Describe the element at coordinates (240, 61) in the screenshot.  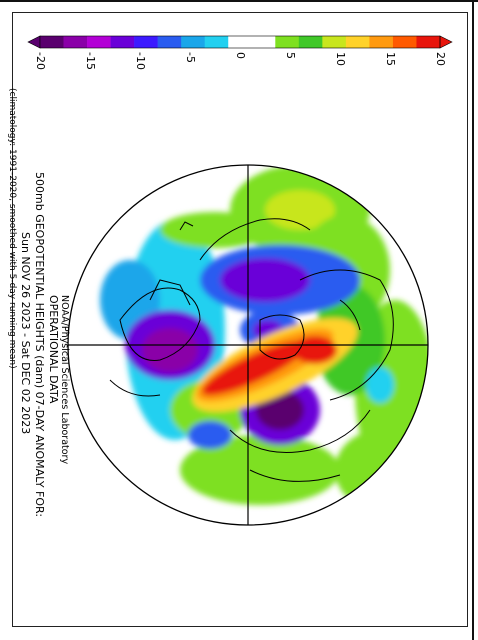
I see `colorbar-ticks: -20 -15 -10 -5 0 5 10 15 20` at that location.